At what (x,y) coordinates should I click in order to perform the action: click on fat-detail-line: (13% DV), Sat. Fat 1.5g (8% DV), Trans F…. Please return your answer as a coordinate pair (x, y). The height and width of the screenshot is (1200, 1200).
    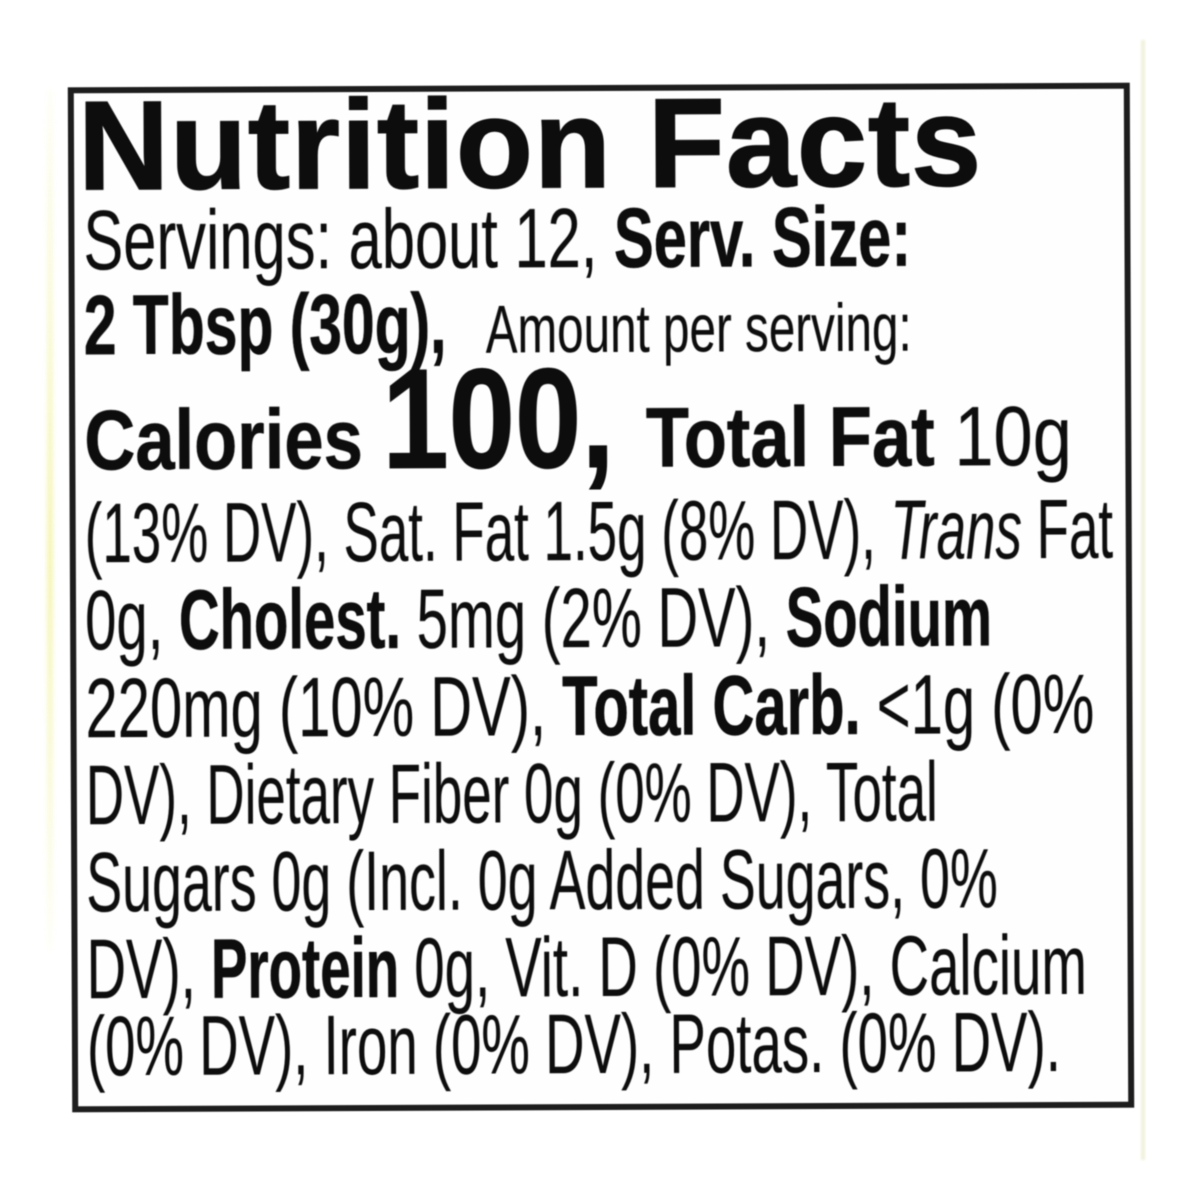
    Looking at the image, I should click on (599, 531).